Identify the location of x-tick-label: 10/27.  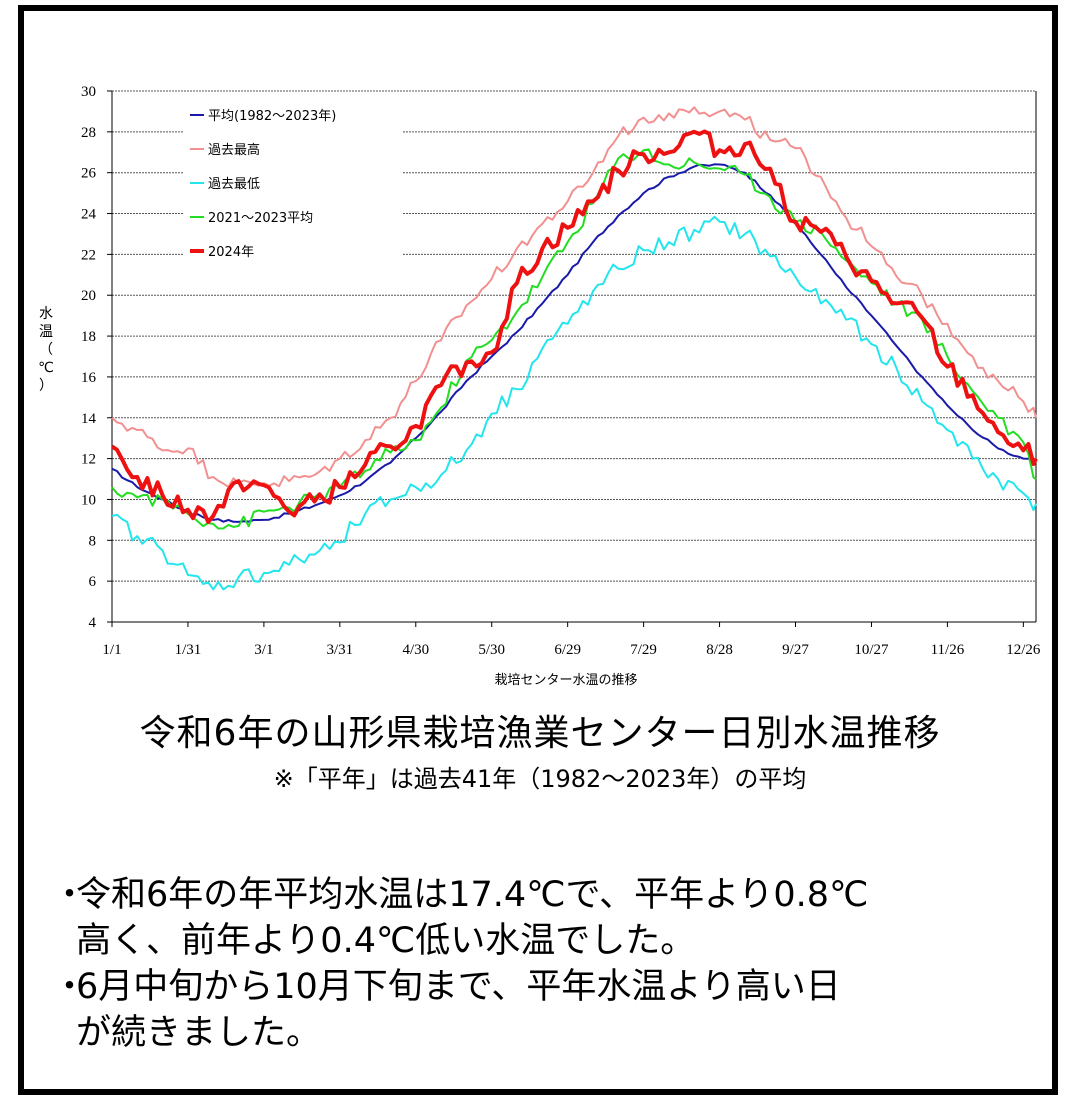
(871, 650).